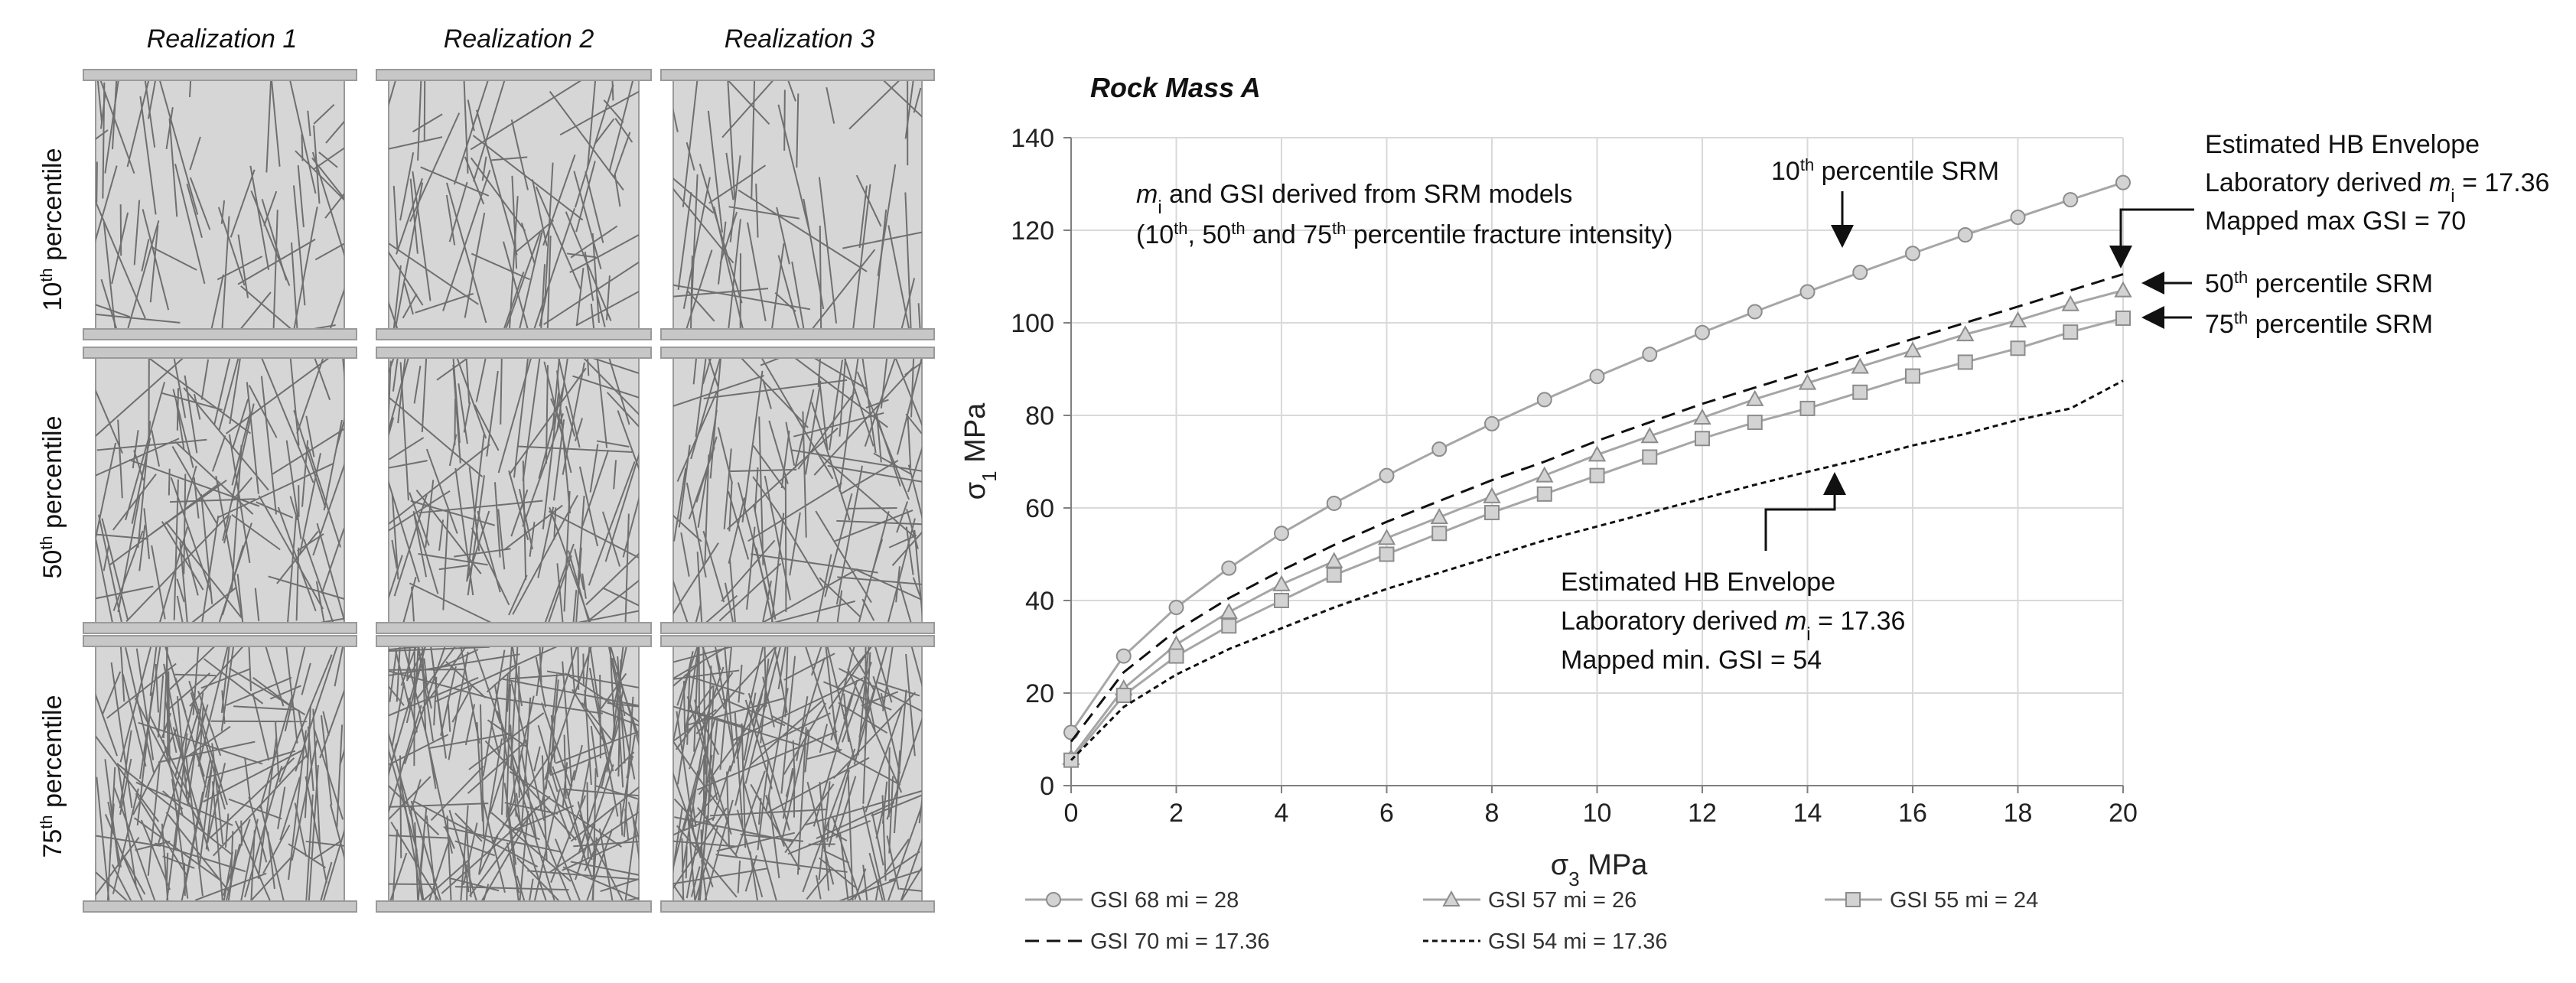 The height and width of the screenshot is (983, 2576). Describe the element at coordinates (1493, 813) in the screenshot. I see `x-tick-label: 8` at that location.